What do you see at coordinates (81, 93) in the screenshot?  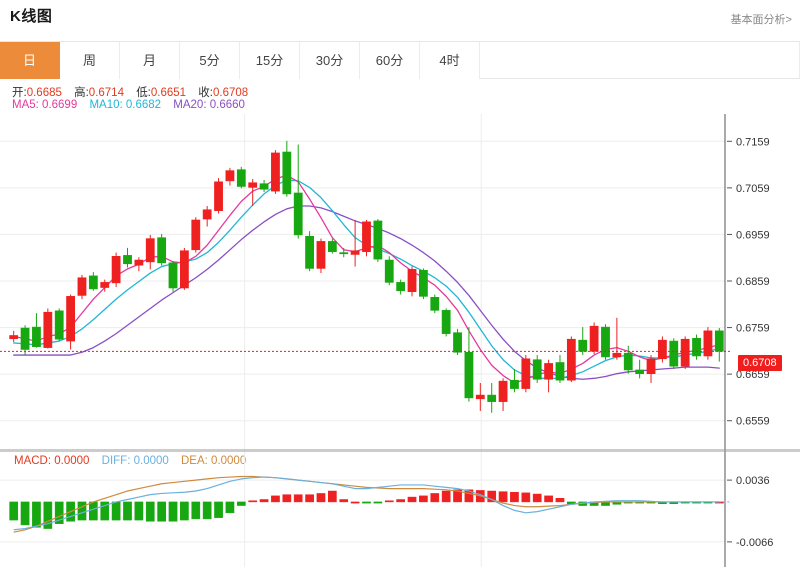 I see `high-label: 高:` at bounding box center [81, 93].